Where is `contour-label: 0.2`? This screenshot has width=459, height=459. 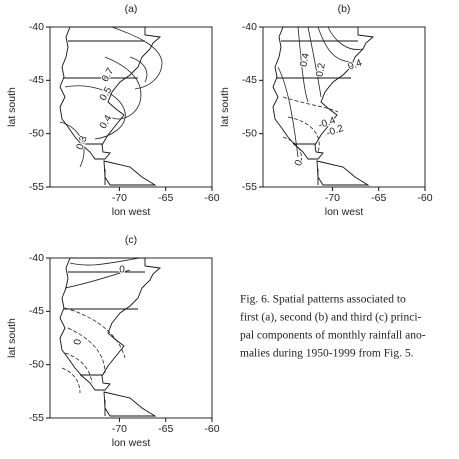 contour-label: 0.2 is located at coordinates (321, 70).